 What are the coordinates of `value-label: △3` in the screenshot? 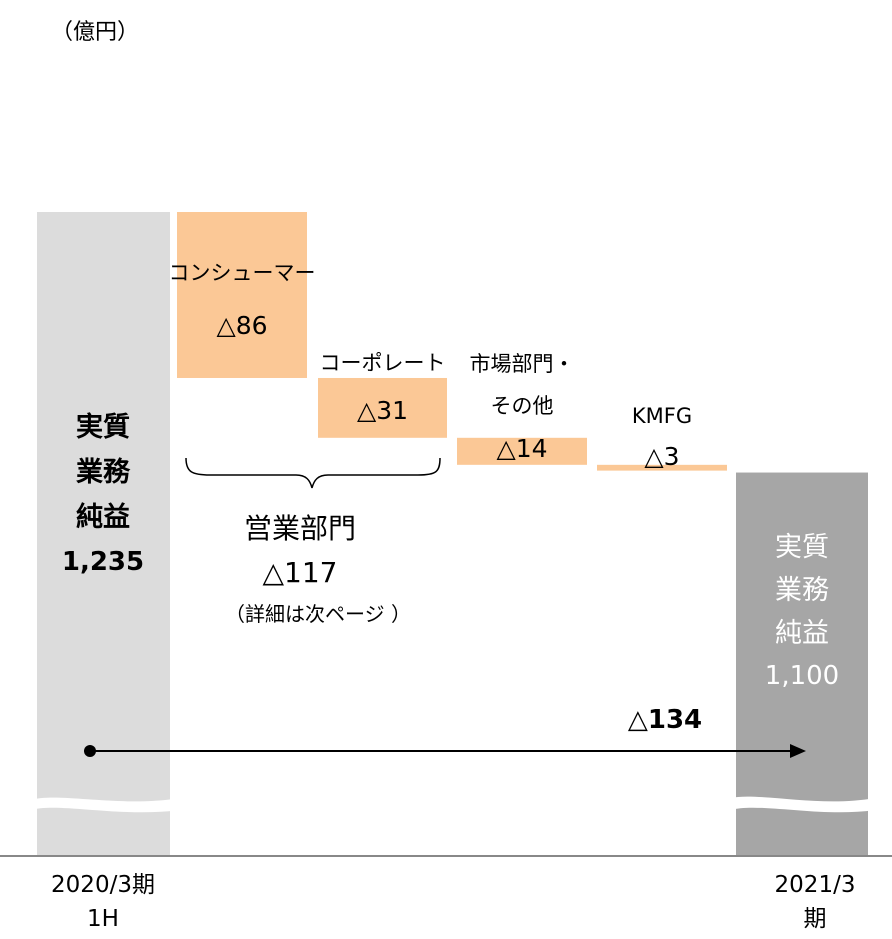 It's located at (662, 456).